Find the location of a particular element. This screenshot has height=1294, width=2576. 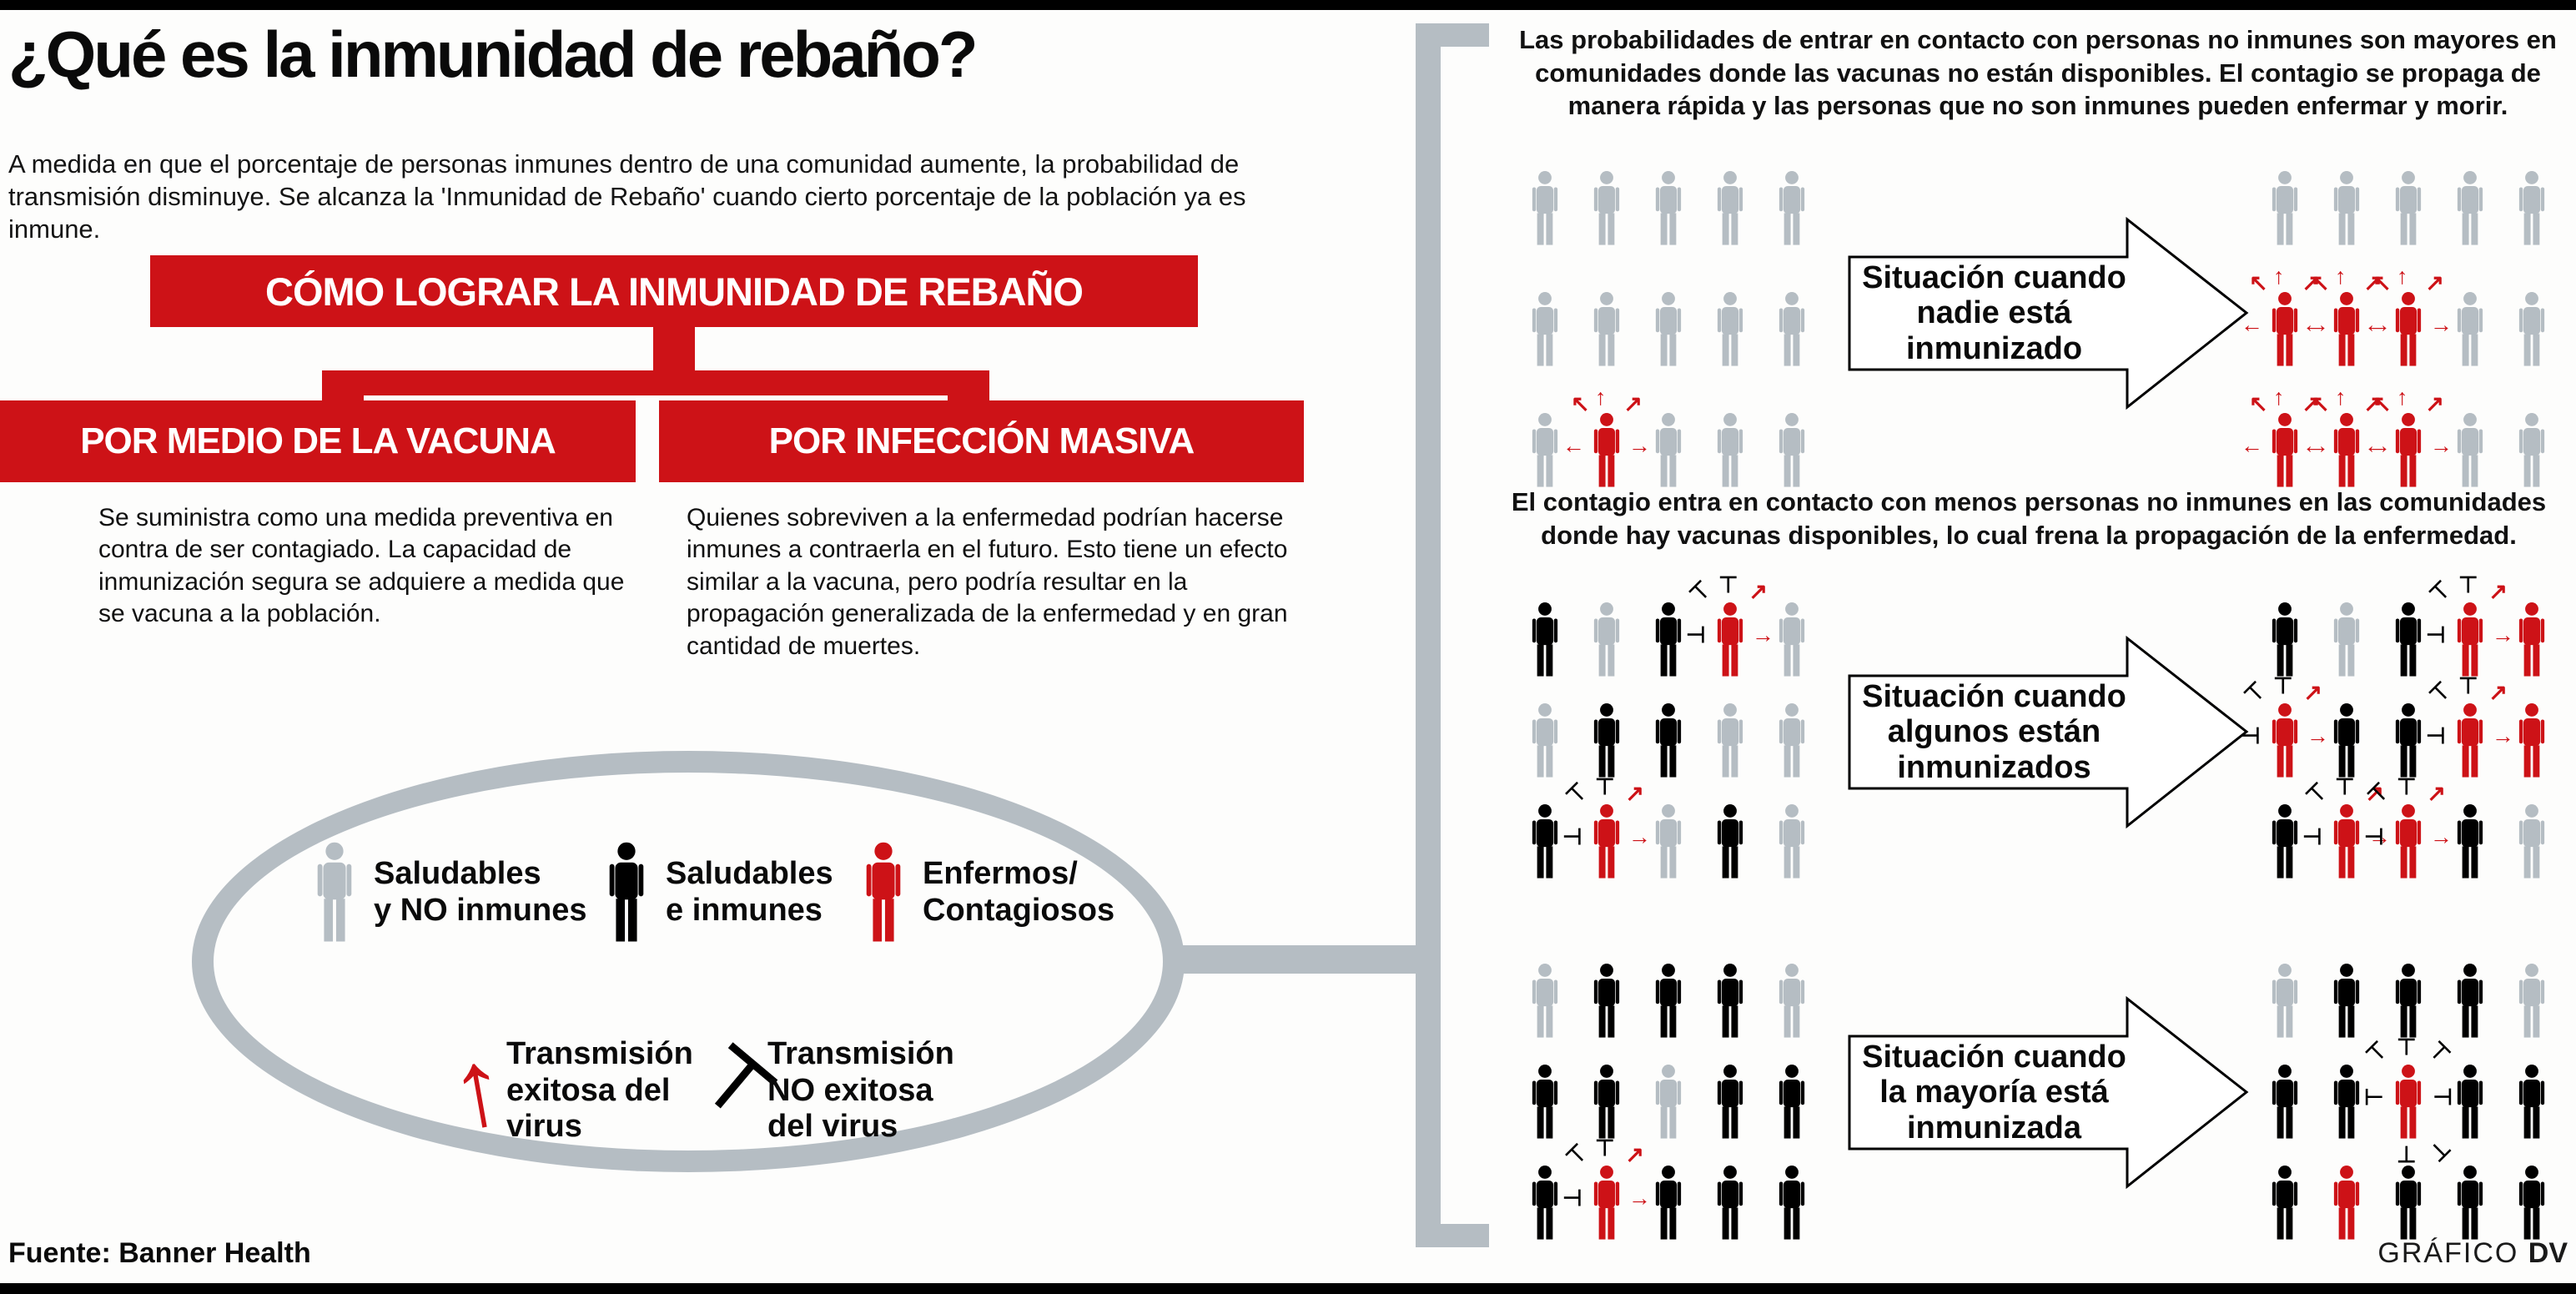

tree-connector-stem is located at coordinates (674, 350).